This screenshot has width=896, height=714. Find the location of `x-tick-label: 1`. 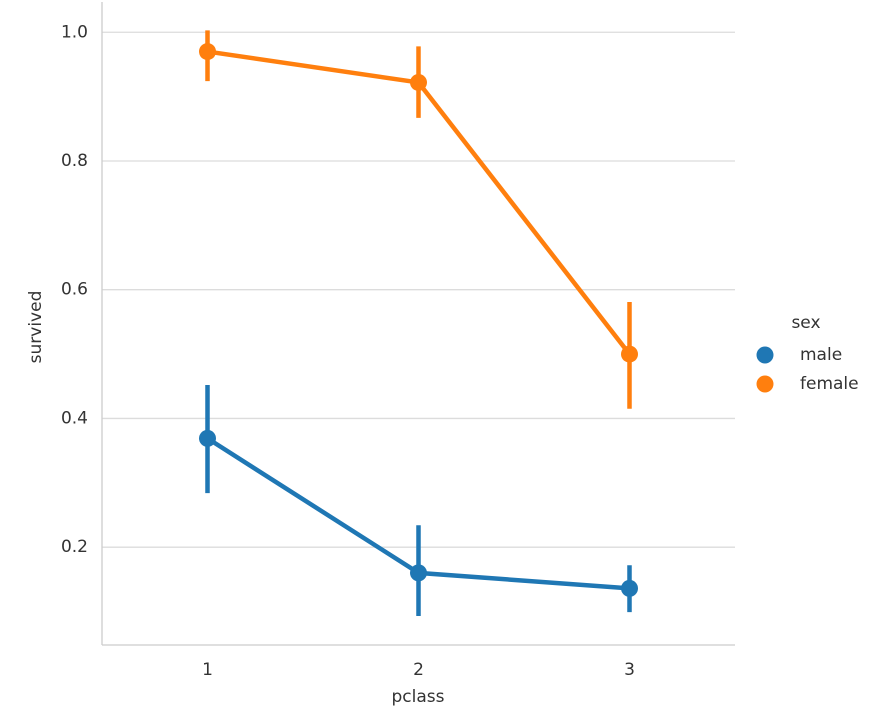

x-tick-label: 1 is located at coordinates (207, 670).